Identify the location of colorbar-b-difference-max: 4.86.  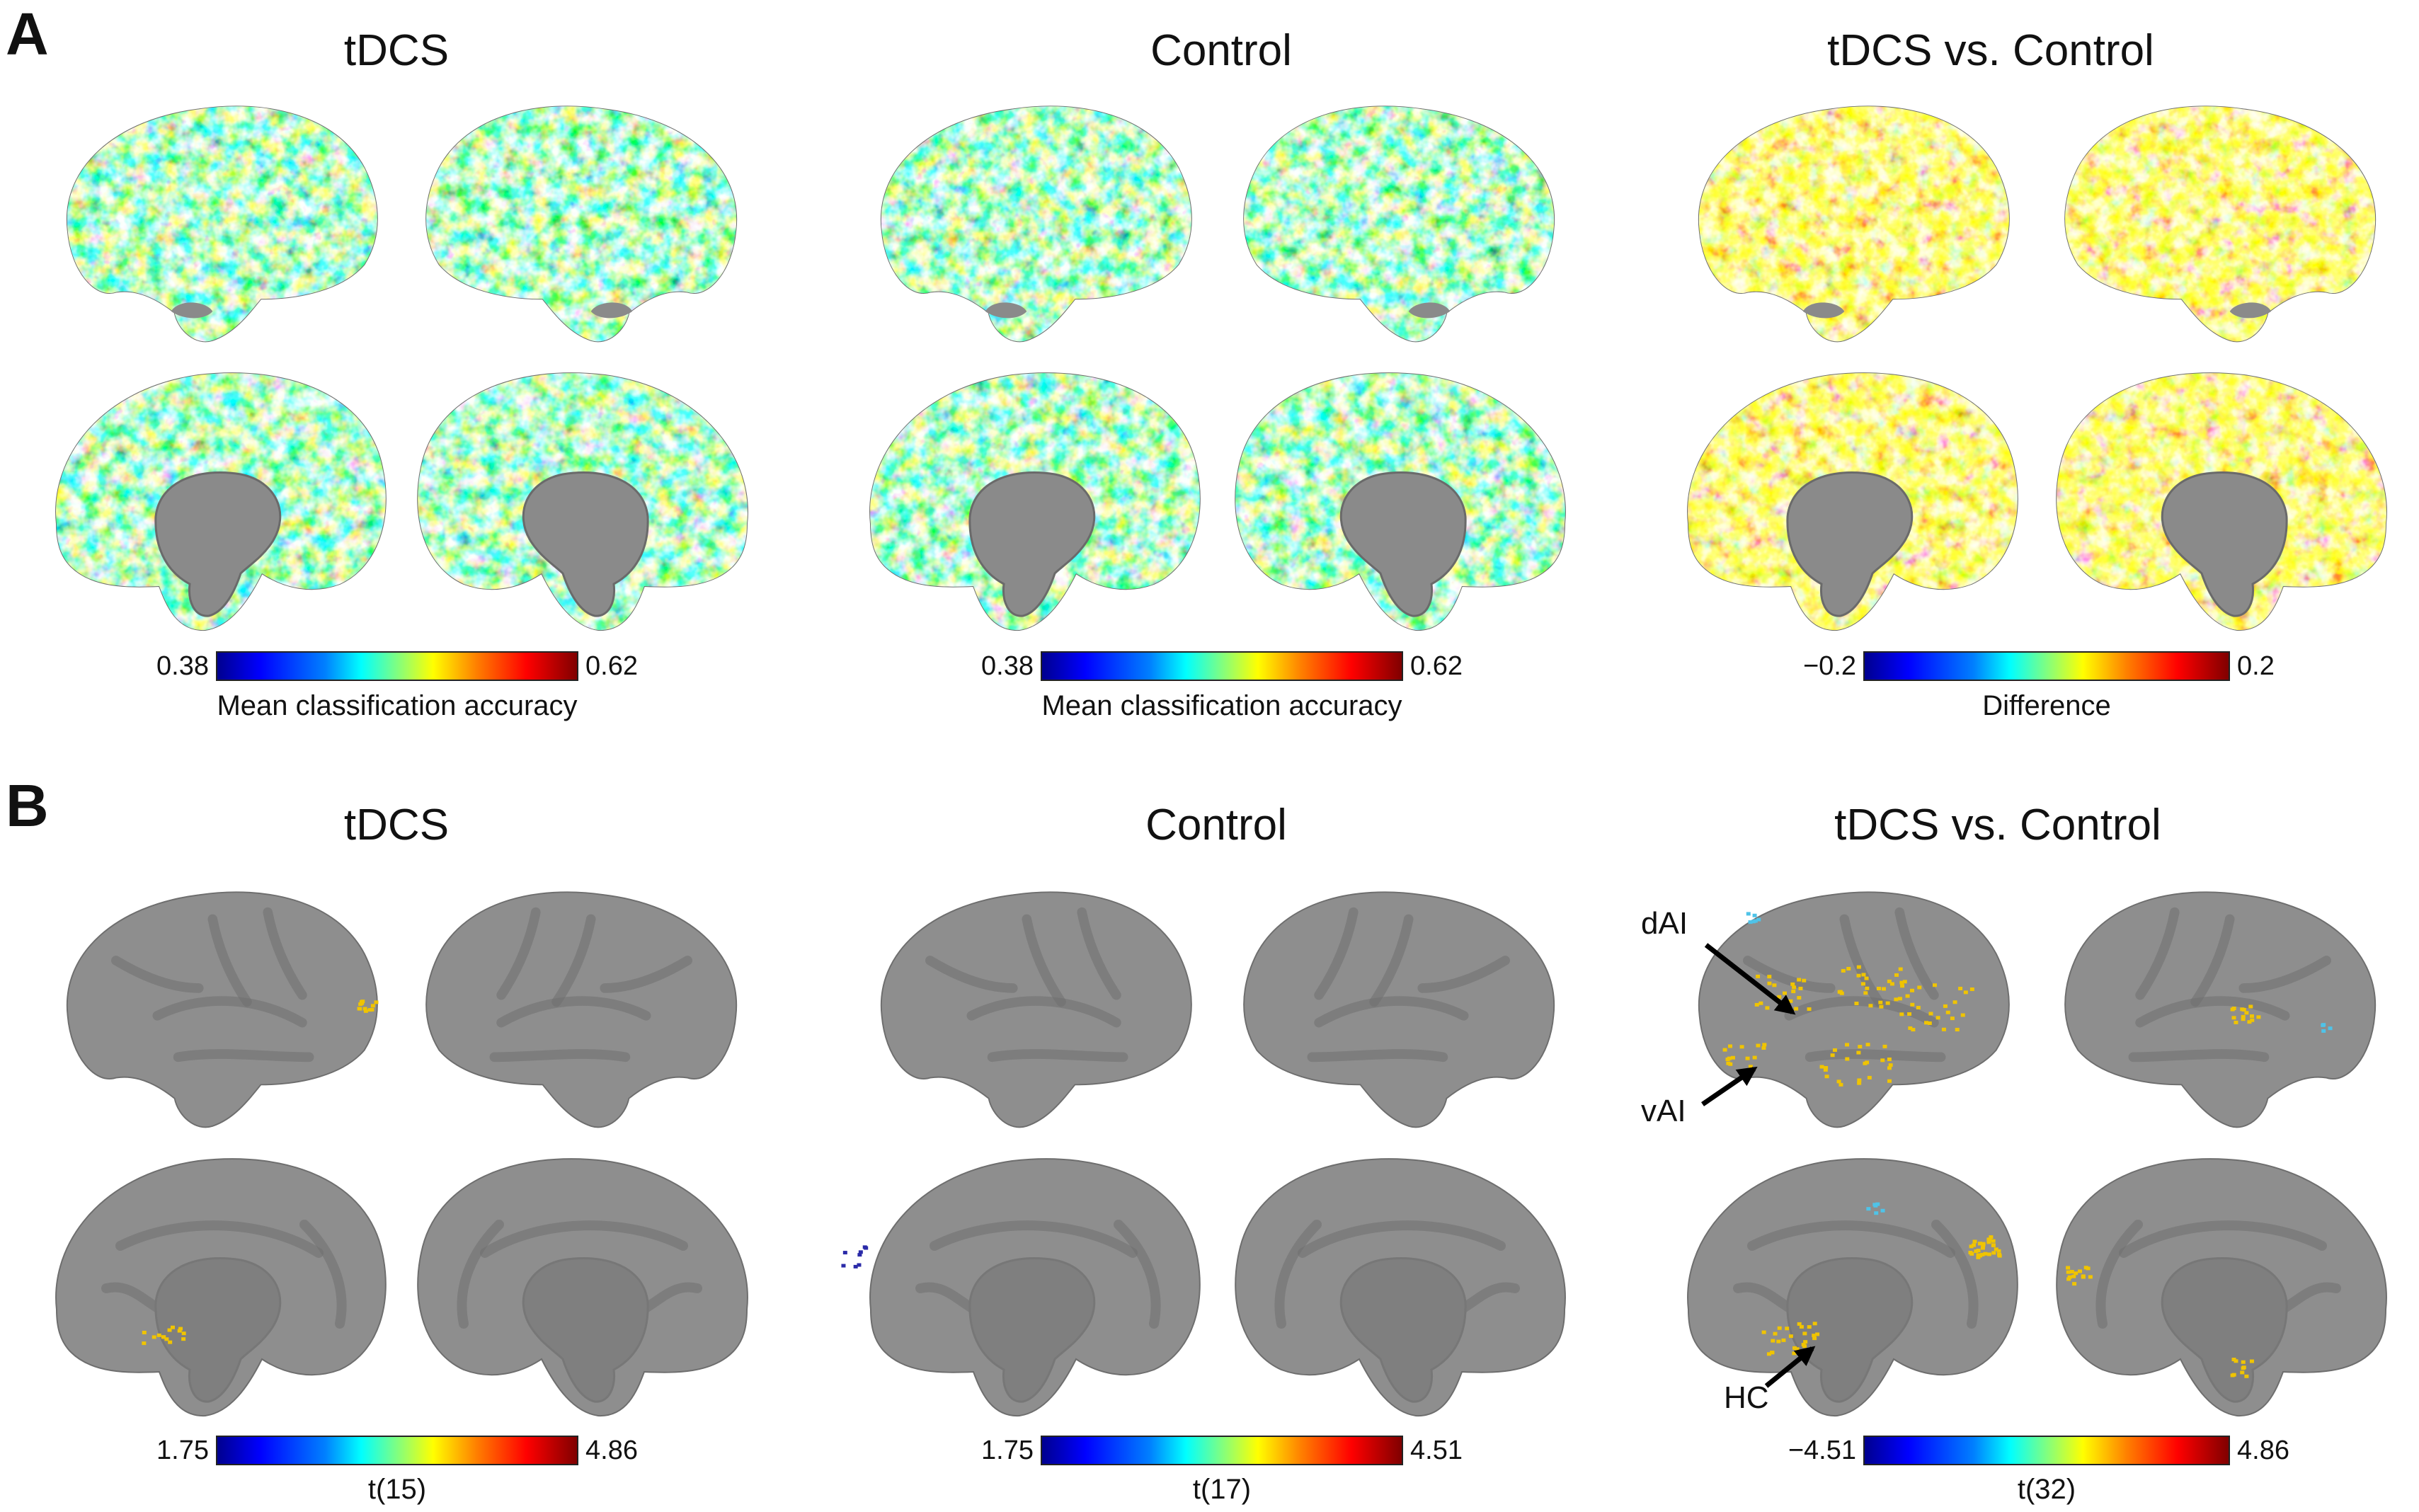
(2263, 1450).